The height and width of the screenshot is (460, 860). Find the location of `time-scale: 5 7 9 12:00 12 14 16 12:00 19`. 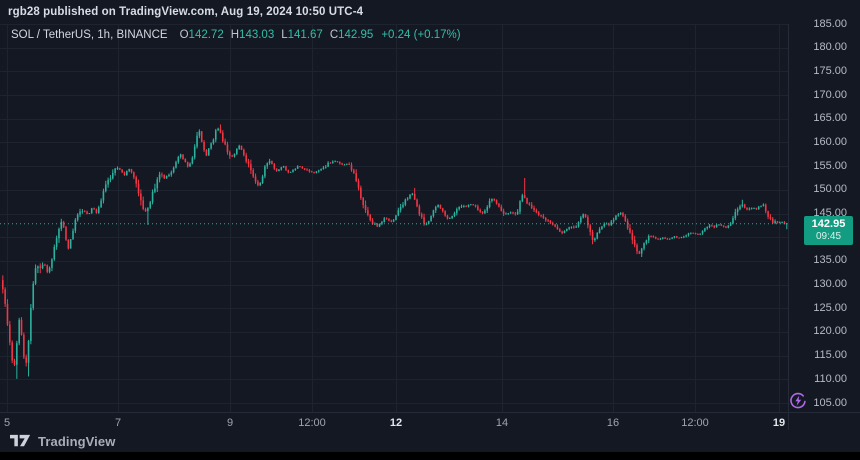

time-scale: 5 7 9 12:00 12 14 16 12:00 19 is located at coordinates (430, 421).